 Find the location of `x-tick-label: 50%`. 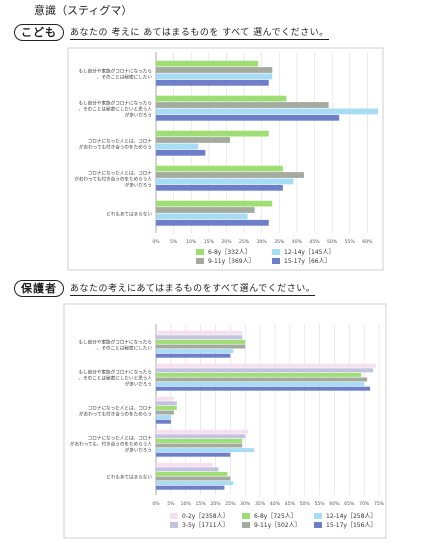

x-tick-label: 50% is located at coordinates (332, 242).